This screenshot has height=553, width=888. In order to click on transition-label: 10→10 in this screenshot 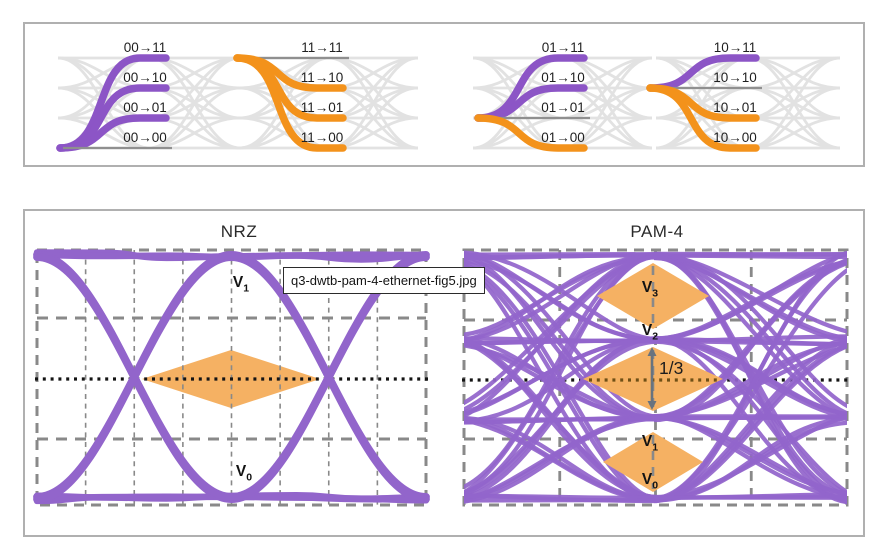, I will do `click(735, 77)`.